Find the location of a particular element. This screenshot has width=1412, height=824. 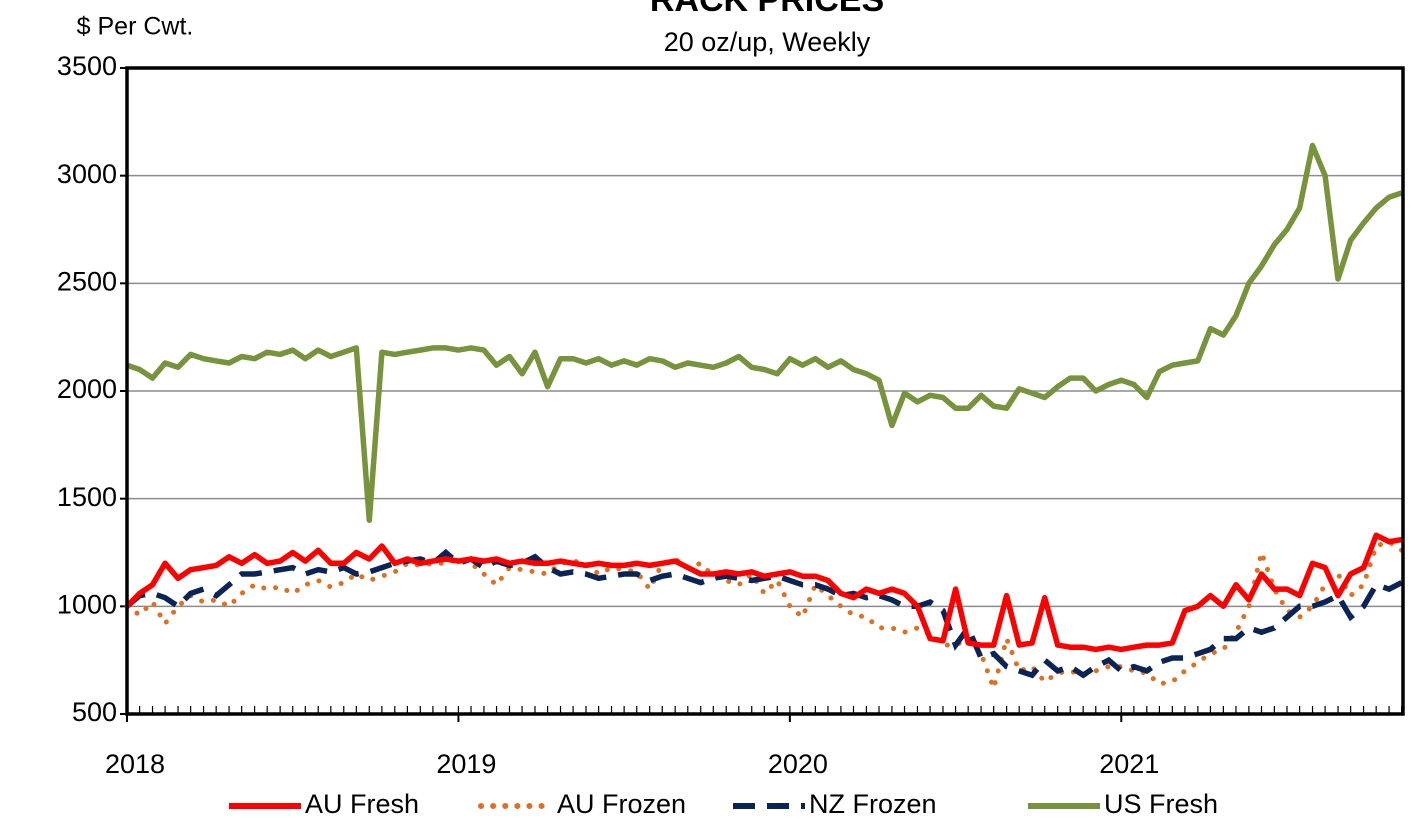

legend-label: AU Frozen is located at coordinates (621, 804).